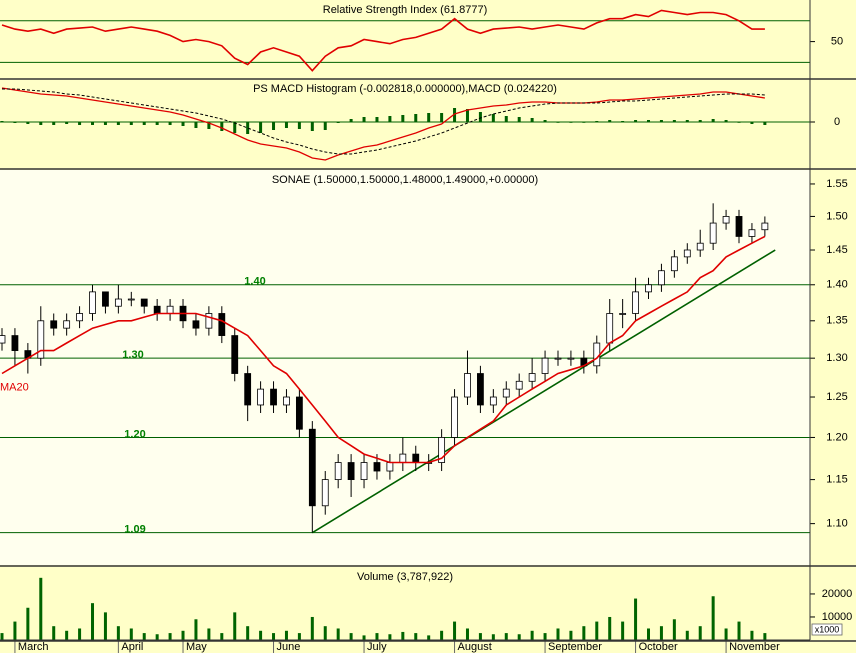 This screenshot has height=653, width=856. Describe the element at coordinates (836, 524) in the screenshot. I see `y-tick-label: 1.10` at that location.